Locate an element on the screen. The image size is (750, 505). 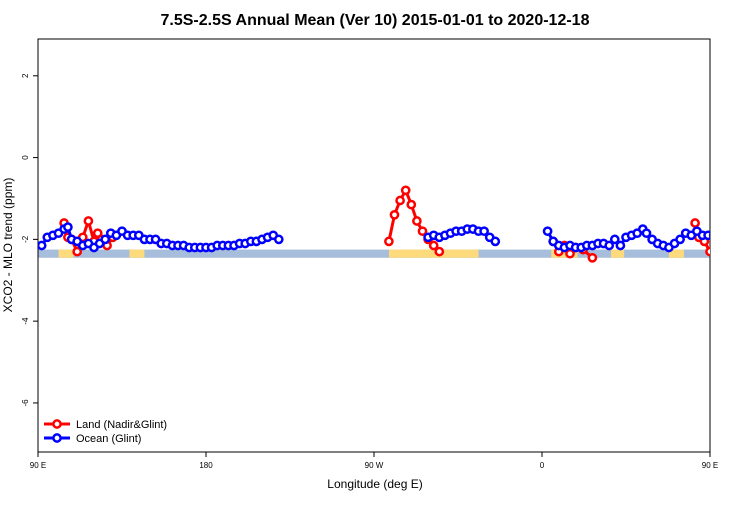
legend-marker-land is located at coordinates (57, 424).